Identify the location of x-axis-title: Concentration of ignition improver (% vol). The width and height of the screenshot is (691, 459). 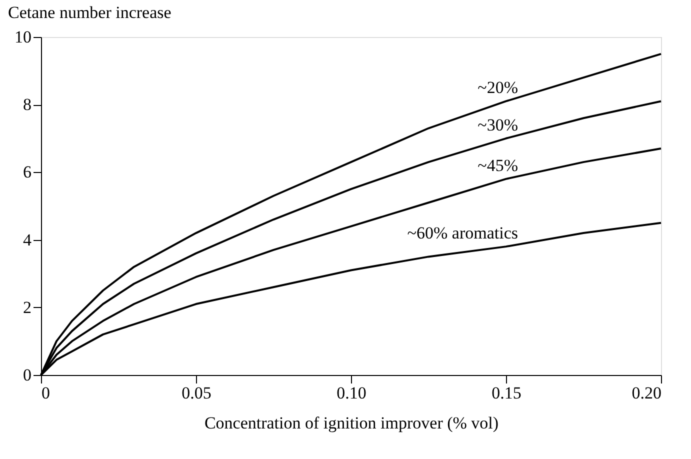
(351, 423).